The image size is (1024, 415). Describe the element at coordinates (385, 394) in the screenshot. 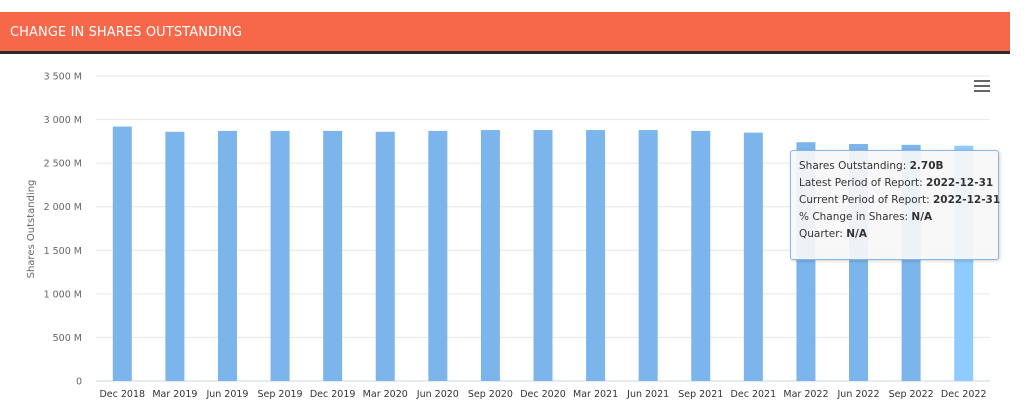

I see `x-tick-label: Mar 2020` at that location.